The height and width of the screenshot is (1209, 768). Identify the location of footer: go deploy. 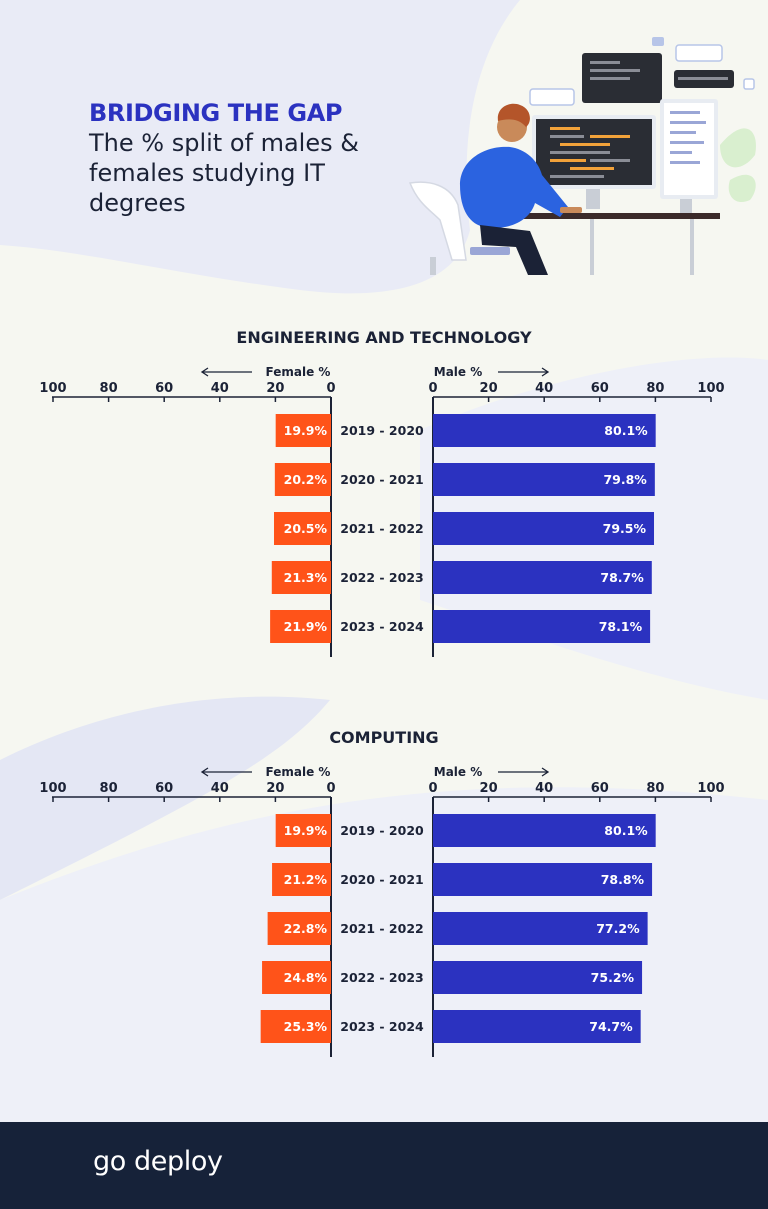
(384, 1165).